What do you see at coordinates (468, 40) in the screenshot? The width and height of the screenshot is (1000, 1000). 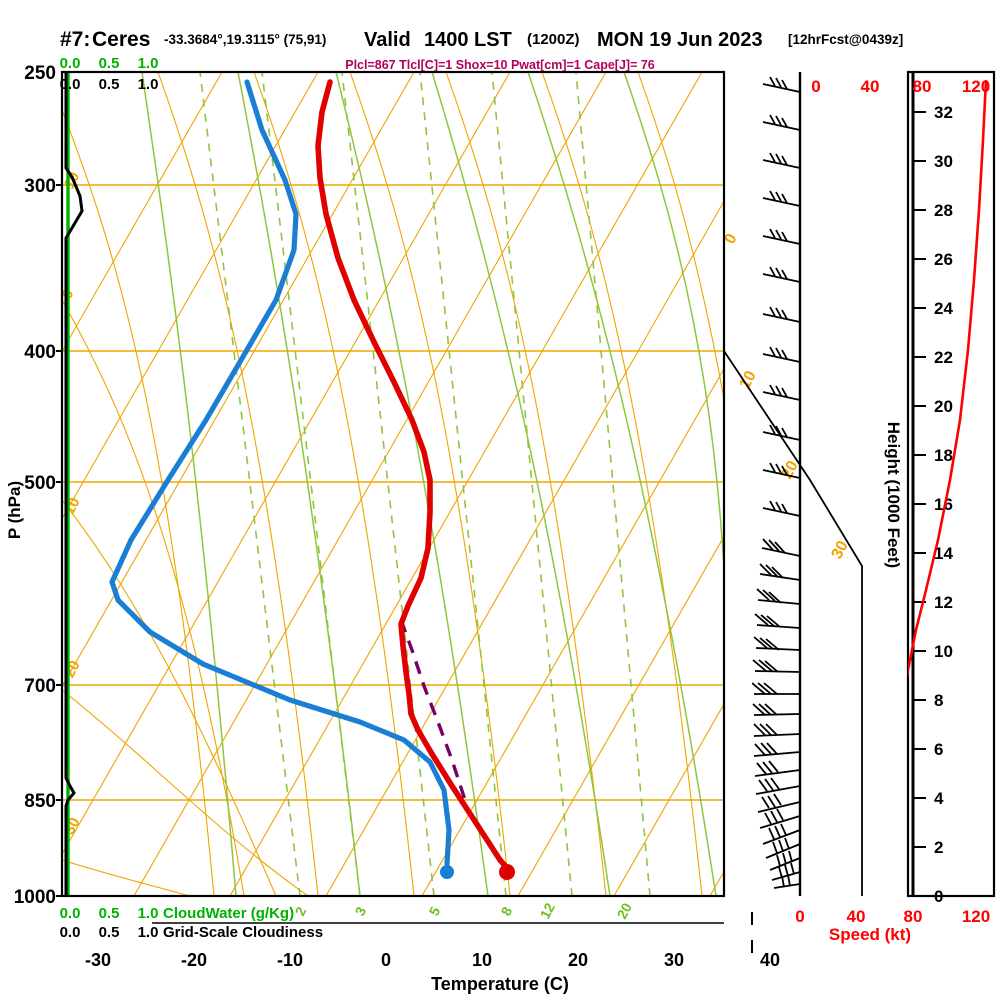 I see `valid-time: 1400 LST` at bounding box center [468, 40].